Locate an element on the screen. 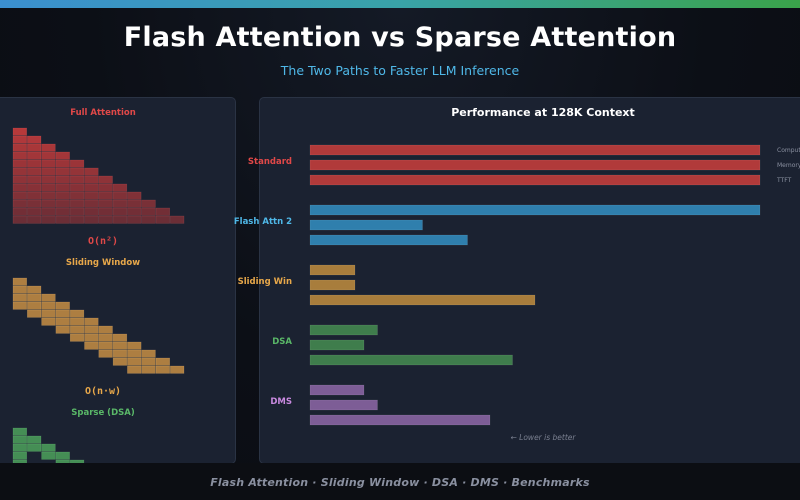 The width and height of the screenshot is (800, 500). category-label: Standard is located at coordinates (270, 162).